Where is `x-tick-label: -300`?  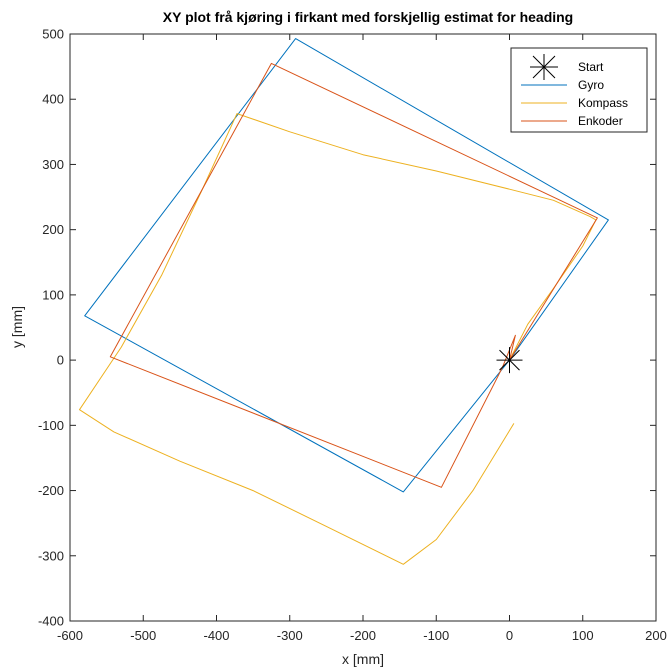 x-tick-label: -300 is located at coordinates (290, 635).